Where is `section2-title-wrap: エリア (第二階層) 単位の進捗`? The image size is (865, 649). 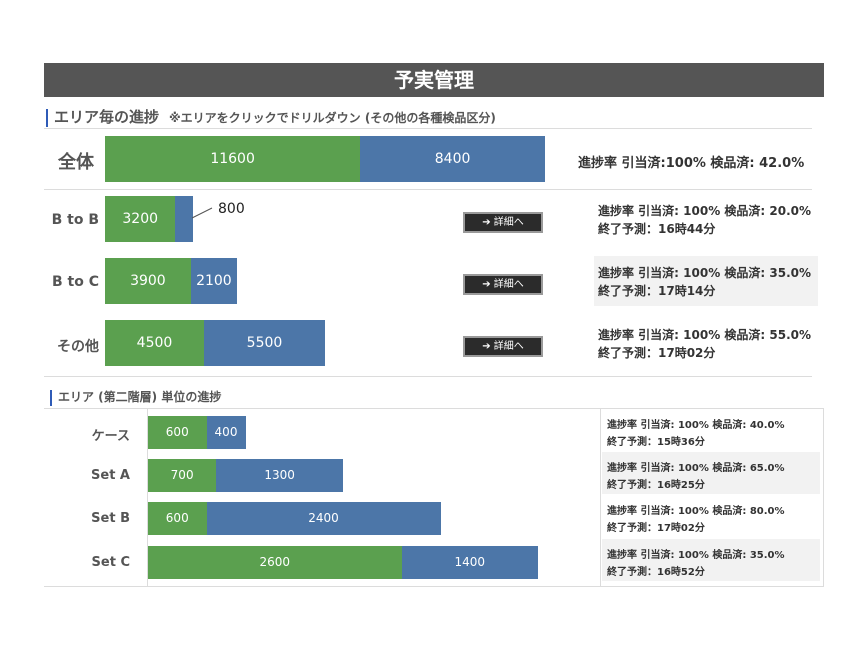
section2-title-wrap: エリア (第二階層) 単位の進捗 is located at coordinates (135, 397).